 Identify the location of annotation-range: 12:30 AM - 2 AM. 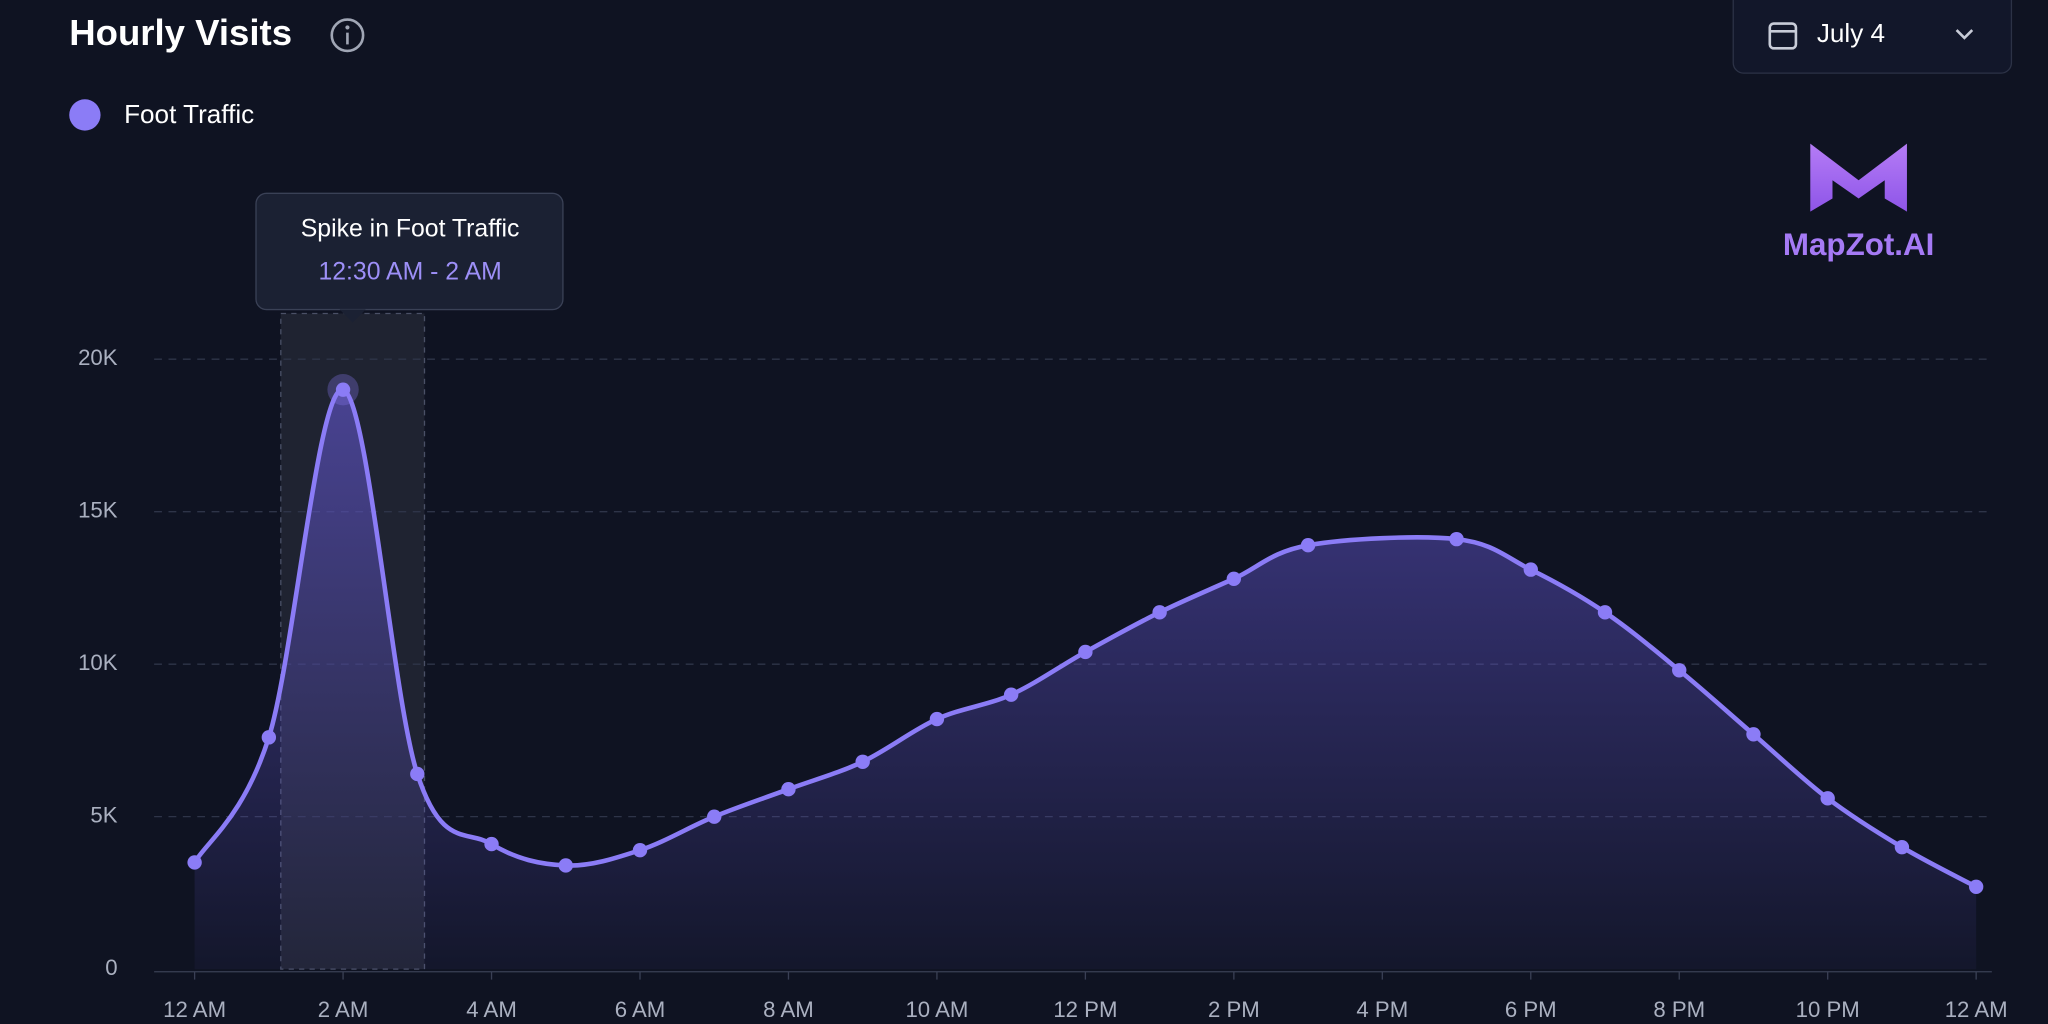
(409, 272).